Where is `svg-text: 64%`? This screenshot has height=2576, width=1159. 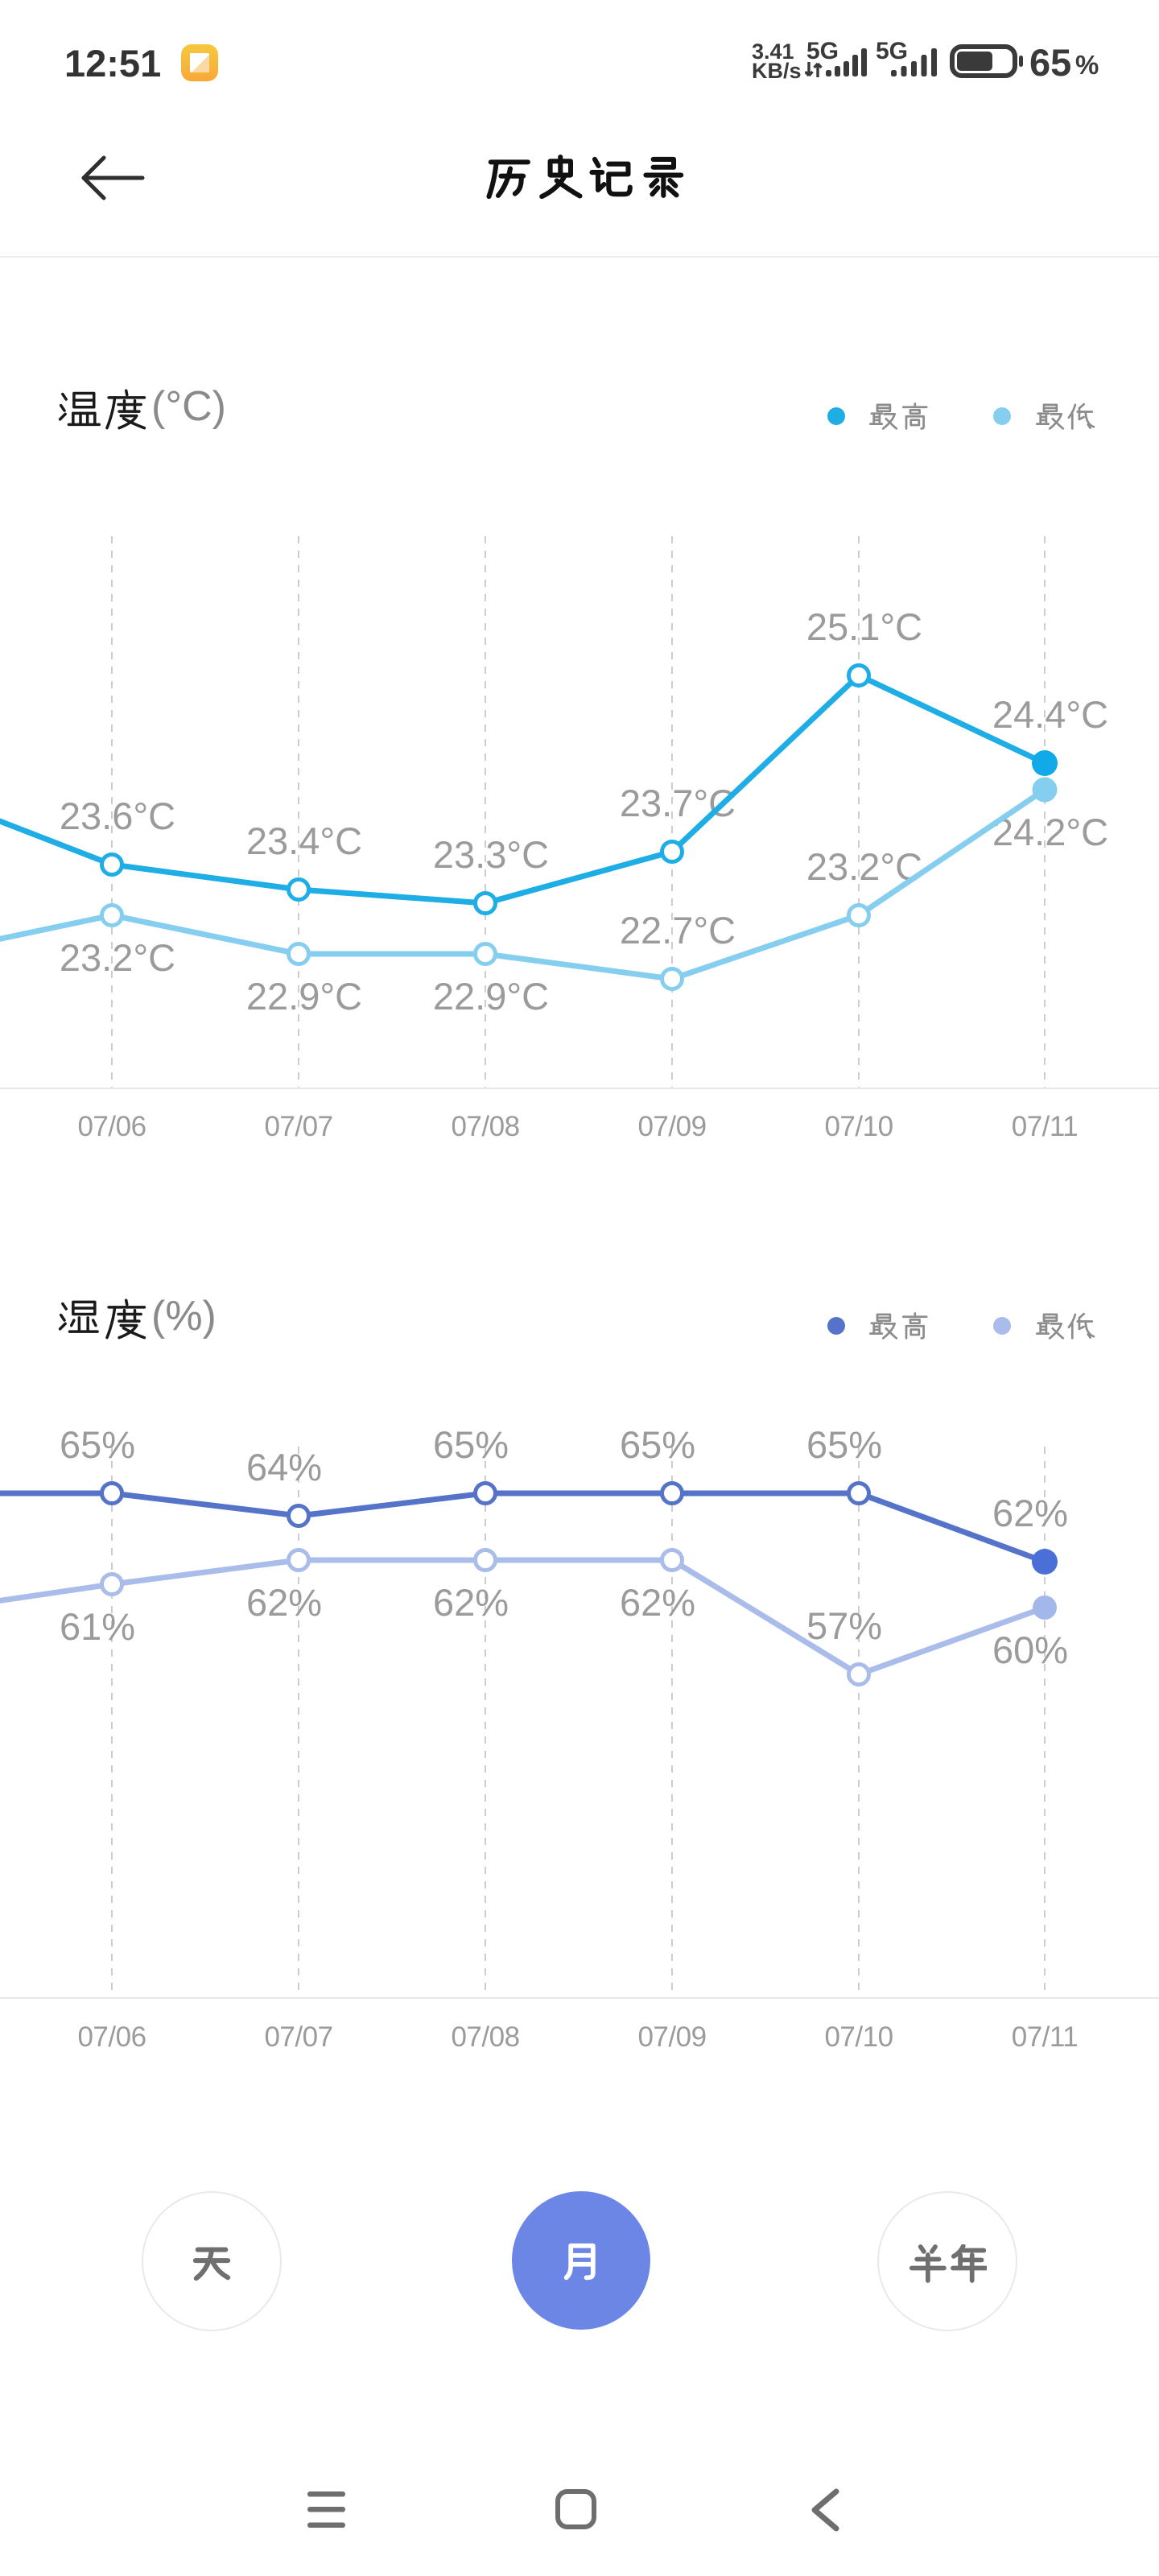 svg-text: 64% is located at coordinates (284, 1467).